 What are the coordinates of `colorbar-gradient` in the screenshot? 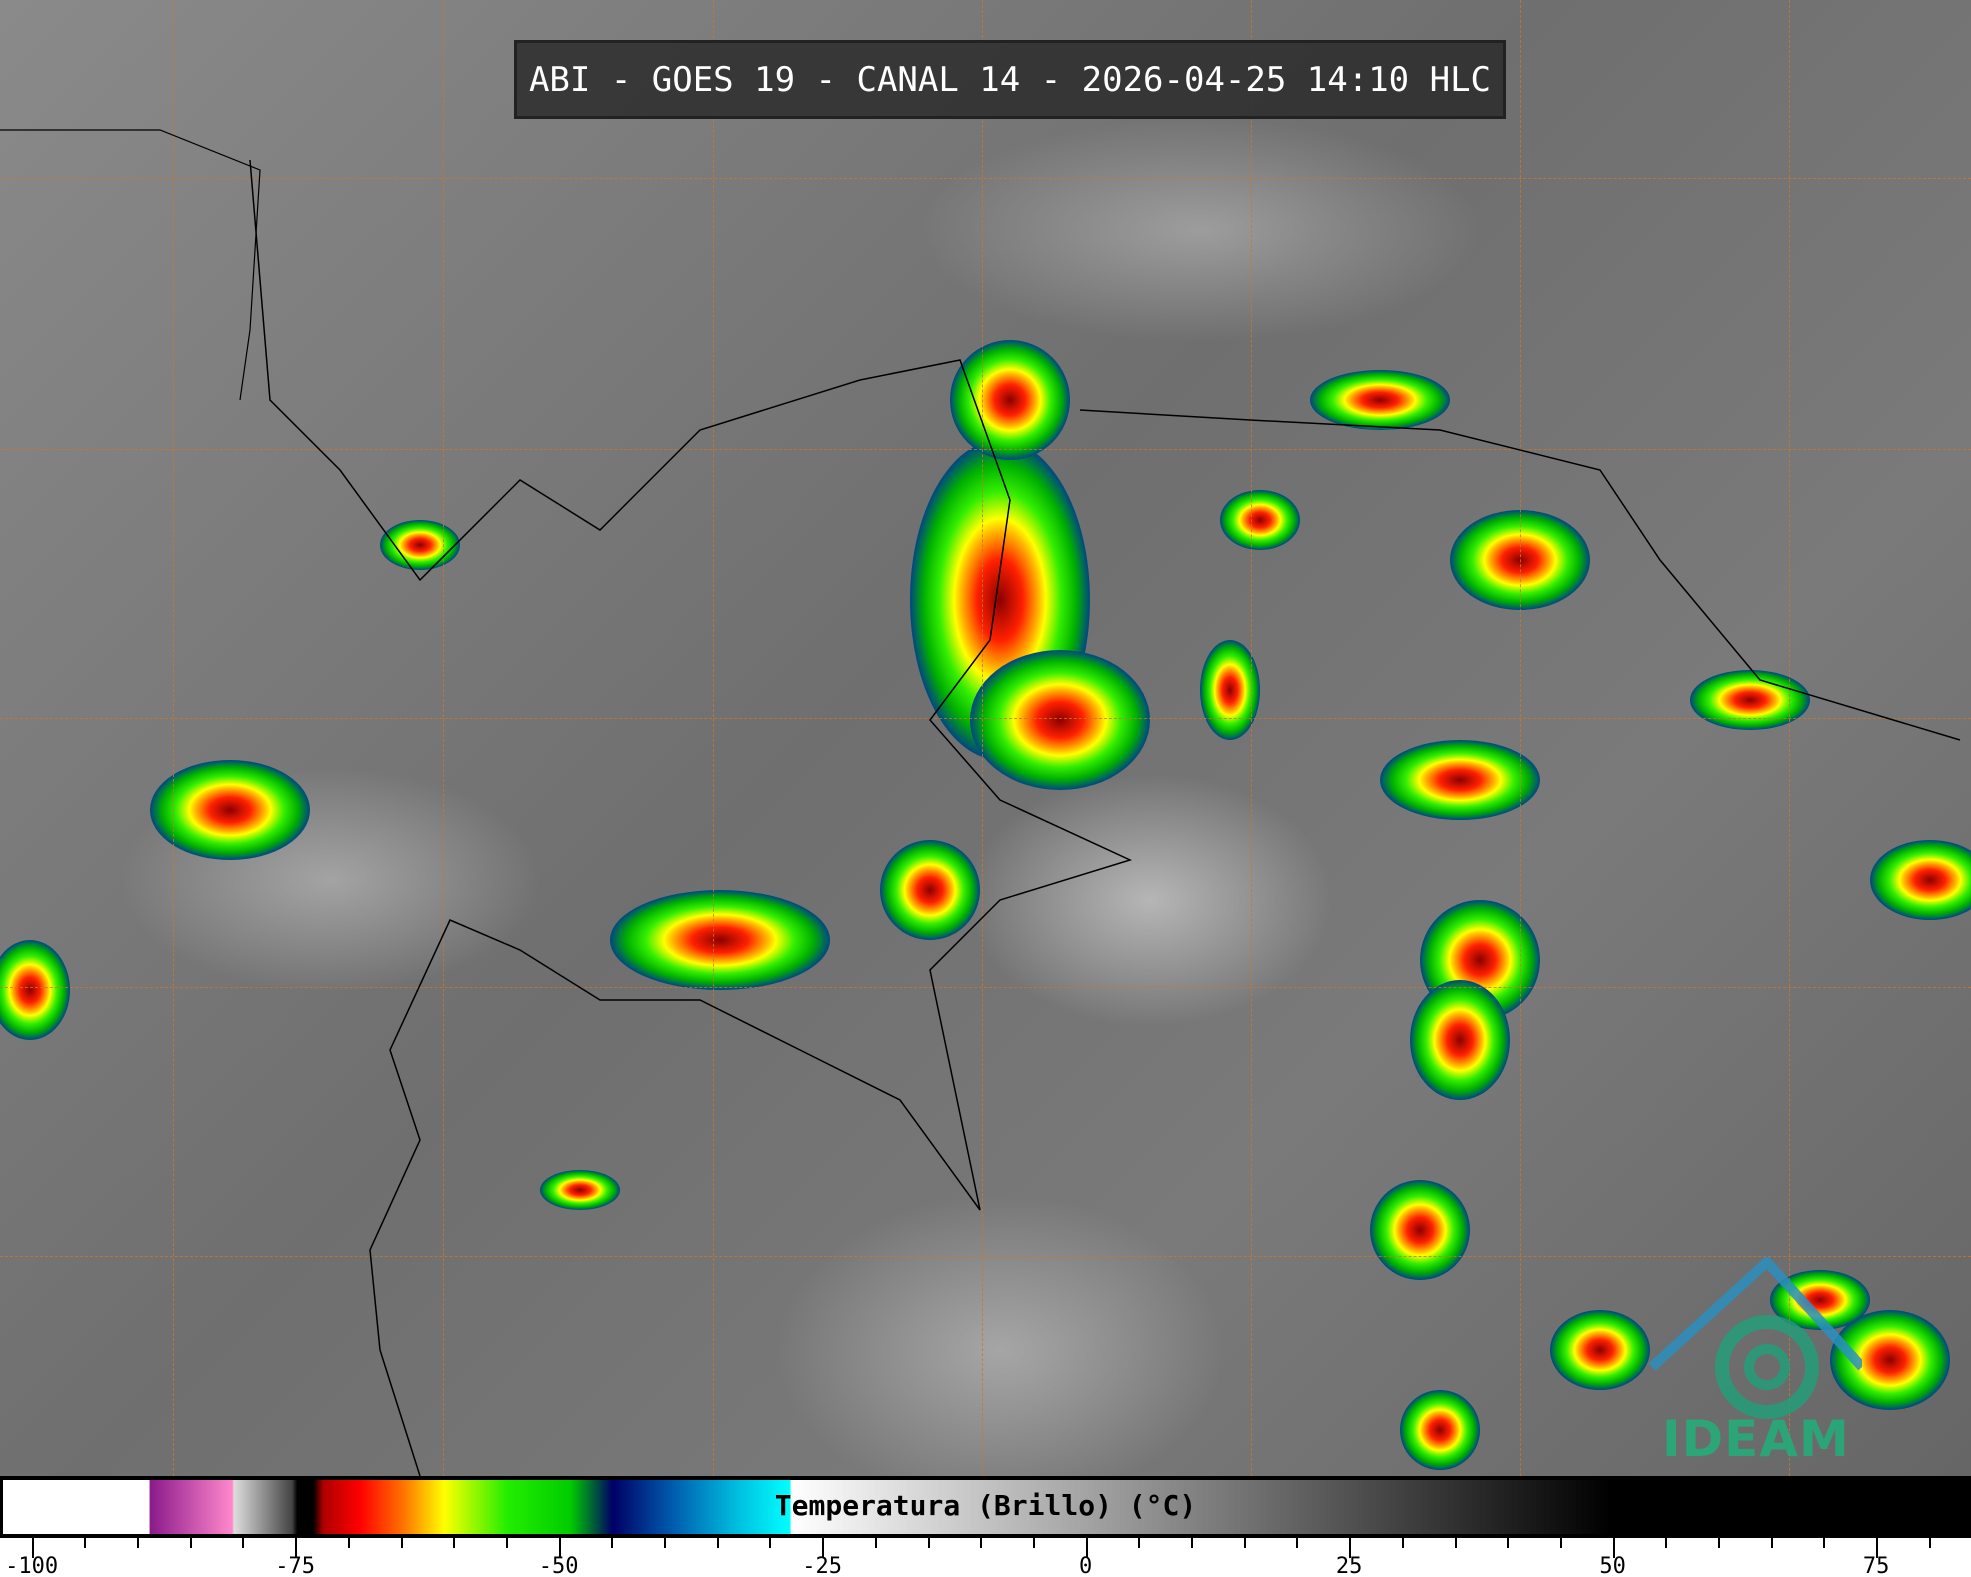 It's located at (985, 1507).